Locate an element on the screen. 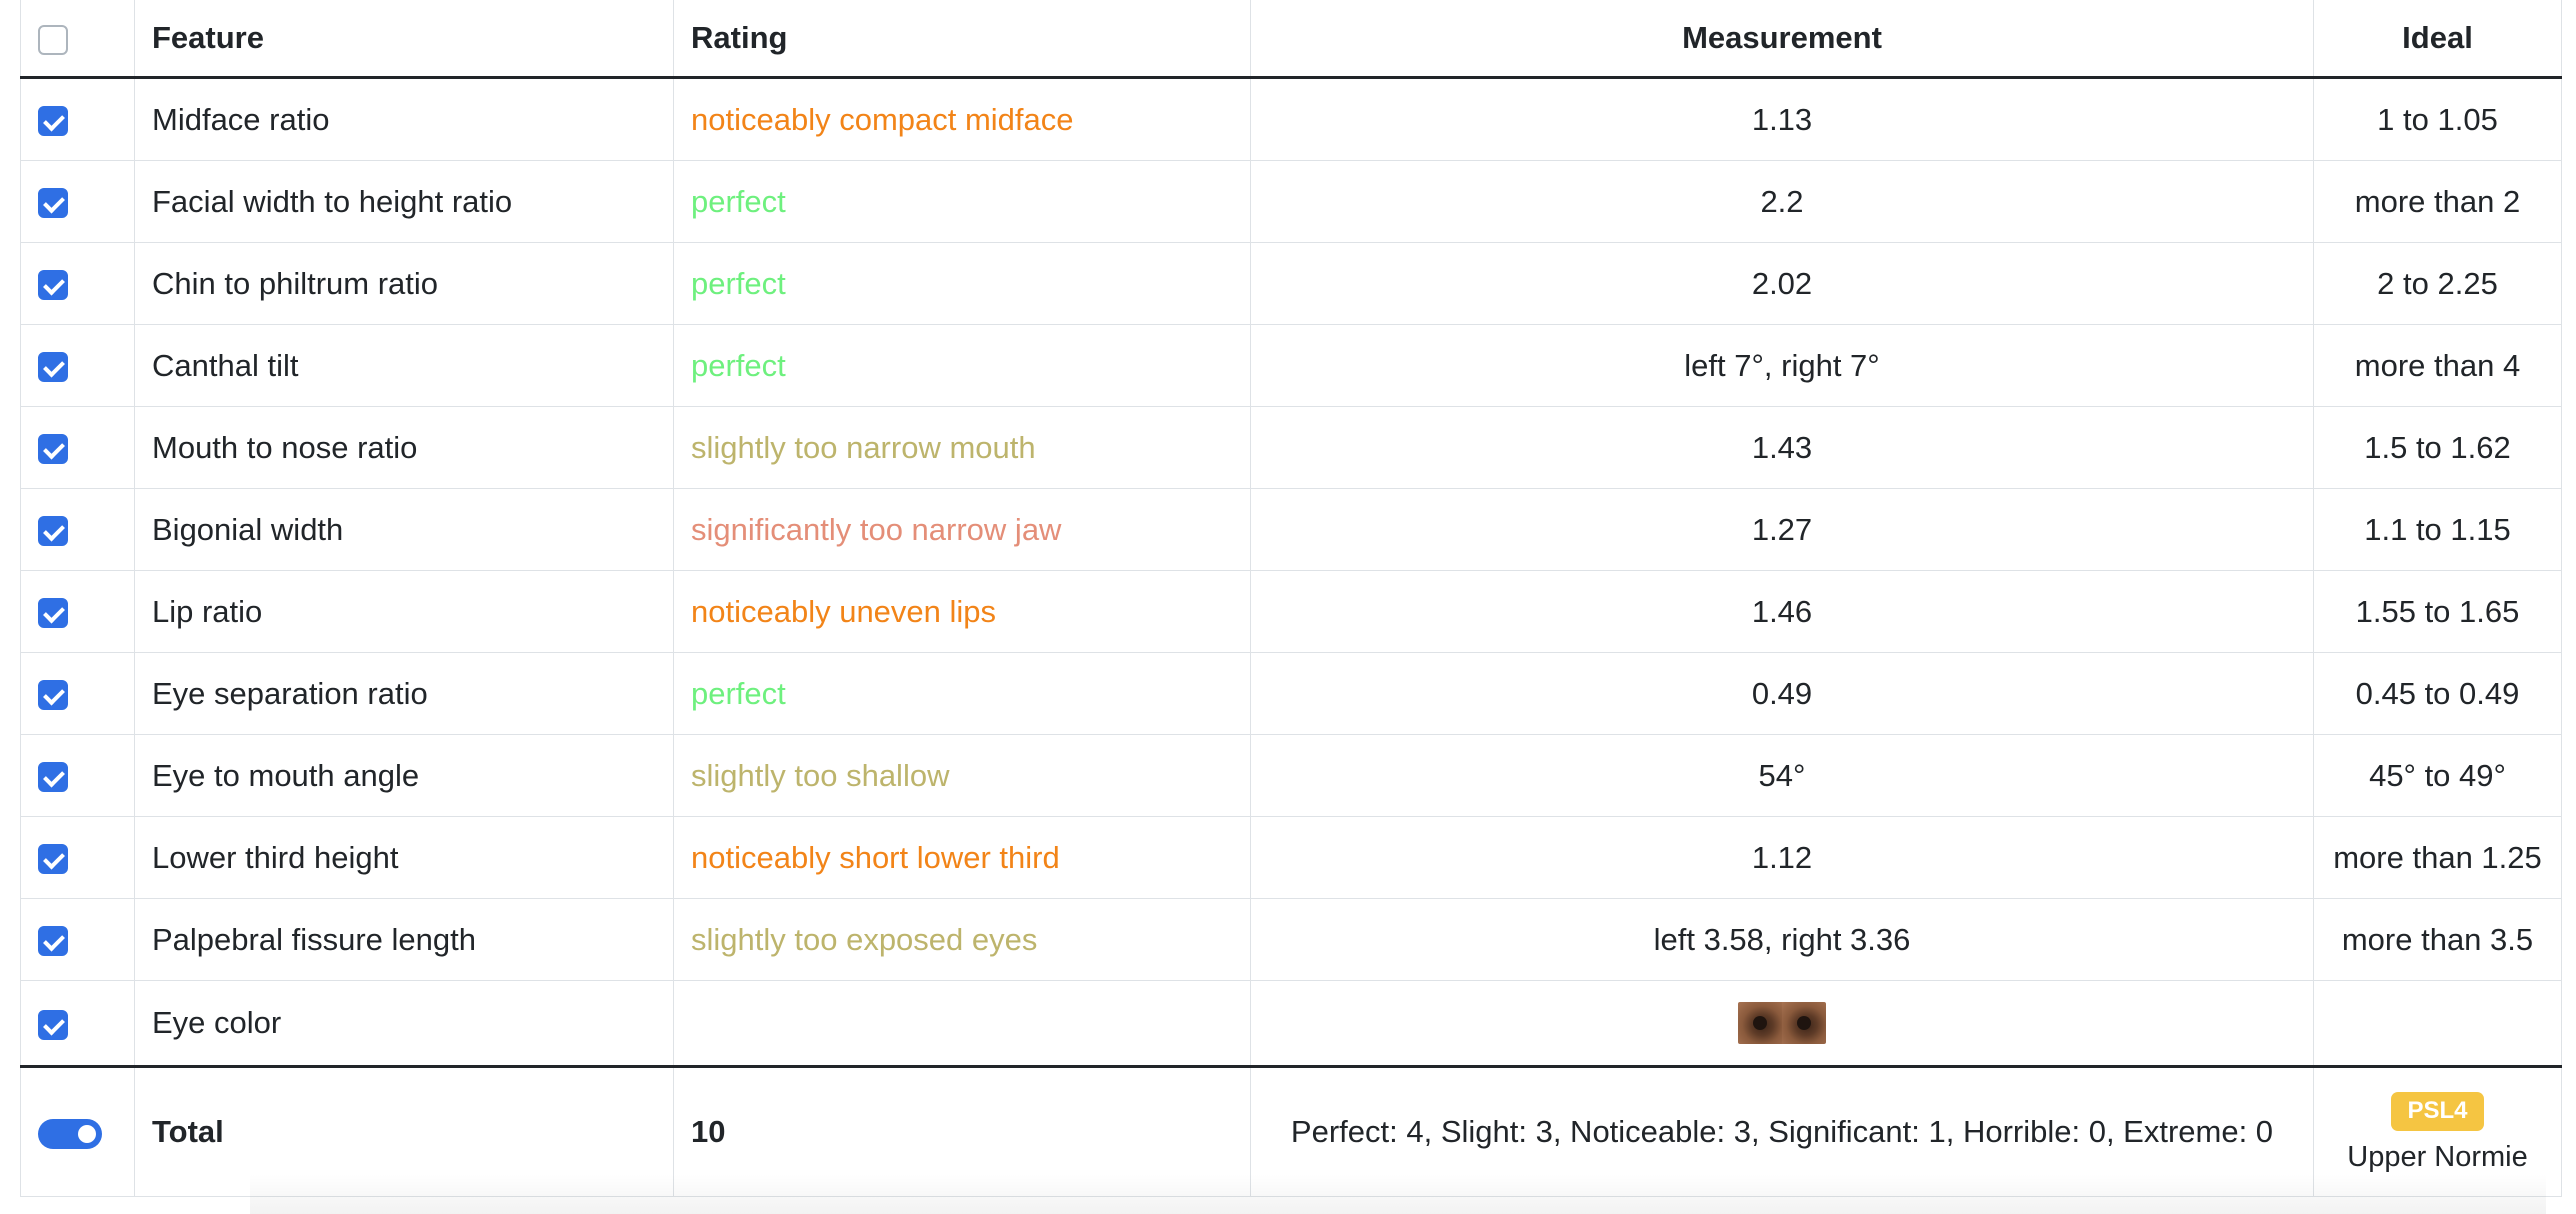 This screenshot has height=1214, width=2576. header-select-all-cell is located at coordinates (77, 39).